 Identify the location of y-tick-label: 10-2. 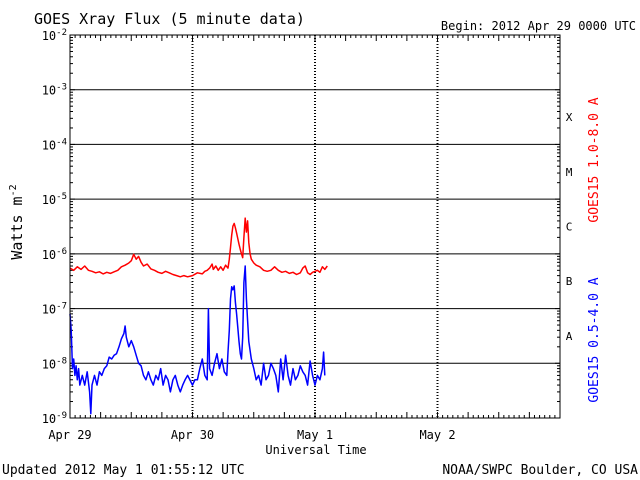
(54, 35).